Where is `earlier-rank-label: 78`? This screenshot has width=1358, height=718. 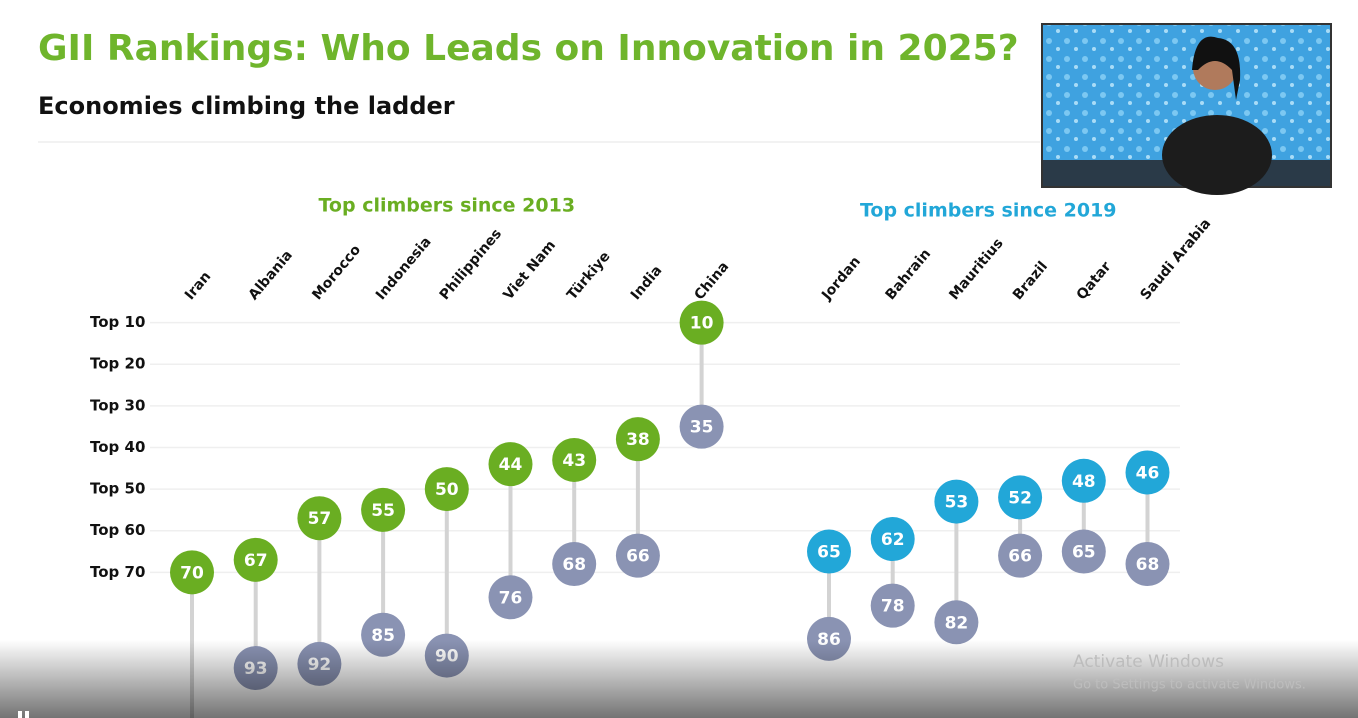
earlier-rank-label: 78 is located at coordinates (893, 607).